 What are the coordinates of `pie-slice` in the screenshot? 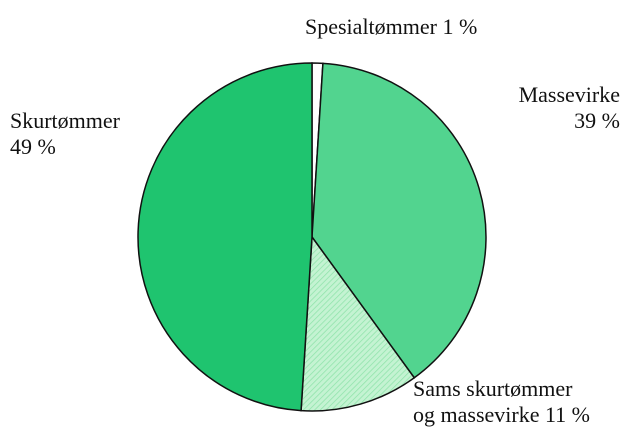 It's located at (358, 323).